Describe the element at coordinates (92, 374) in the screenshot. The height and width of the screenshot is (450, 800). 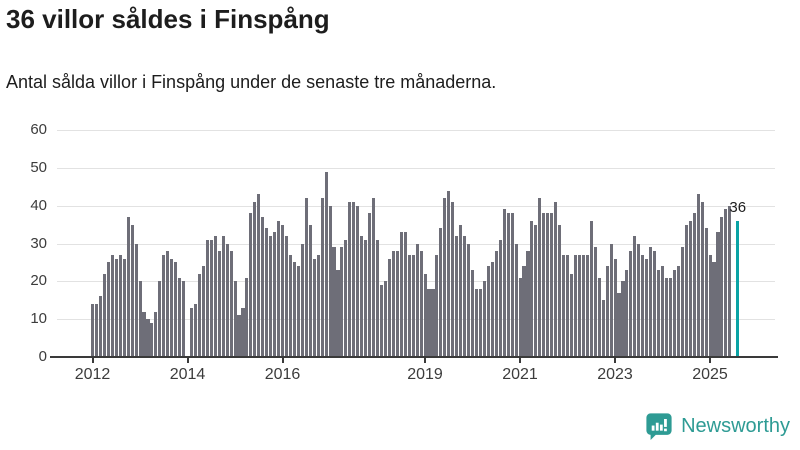
I see `x-tick-label: 2012` at that location.